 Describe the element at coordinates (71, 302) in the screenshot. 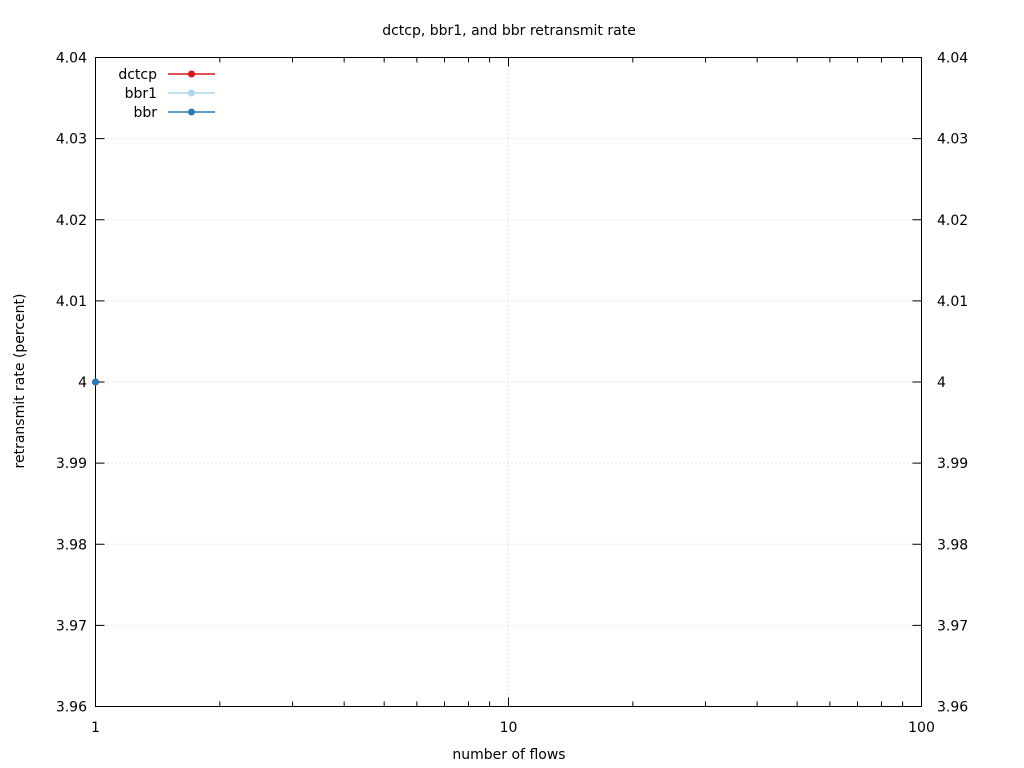

I see `y-tick-label-left: 4.01` at that location.